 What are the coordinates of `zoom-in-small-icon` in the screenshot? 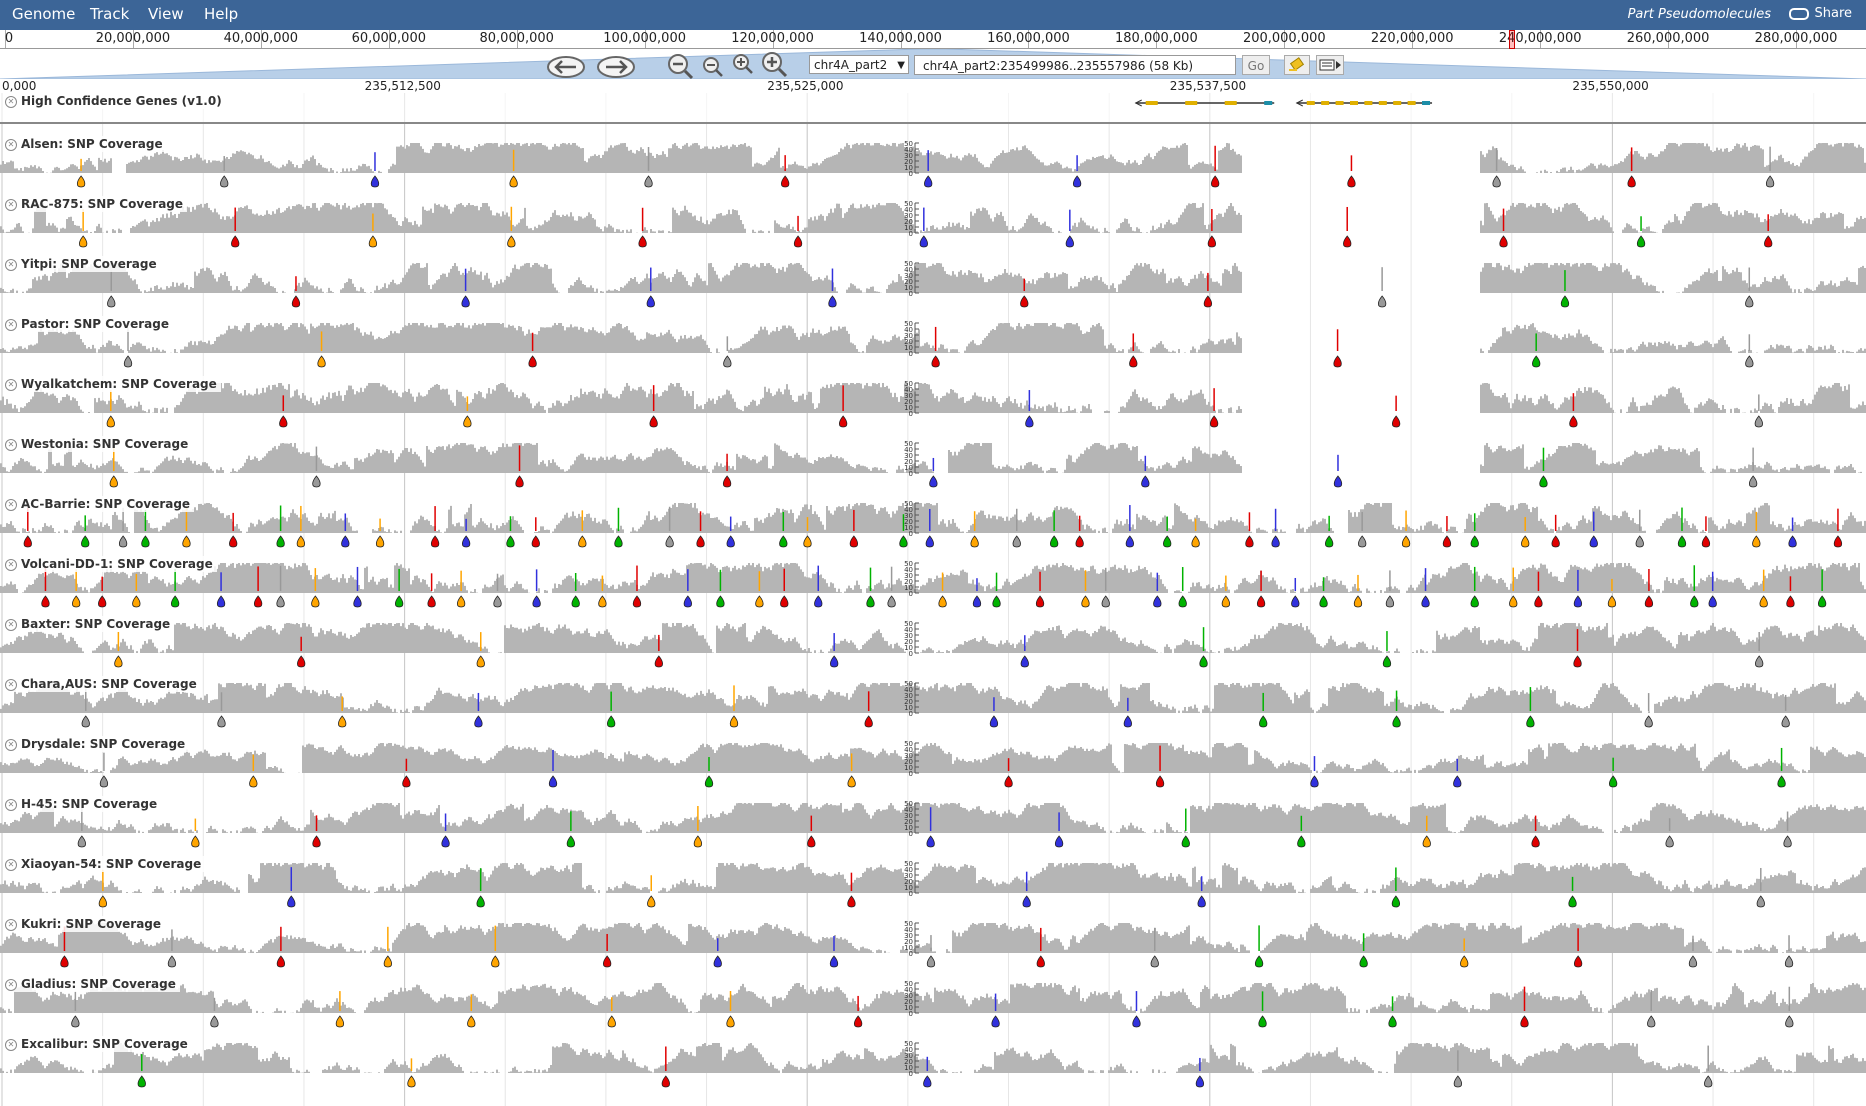 It's located at (743, 64).